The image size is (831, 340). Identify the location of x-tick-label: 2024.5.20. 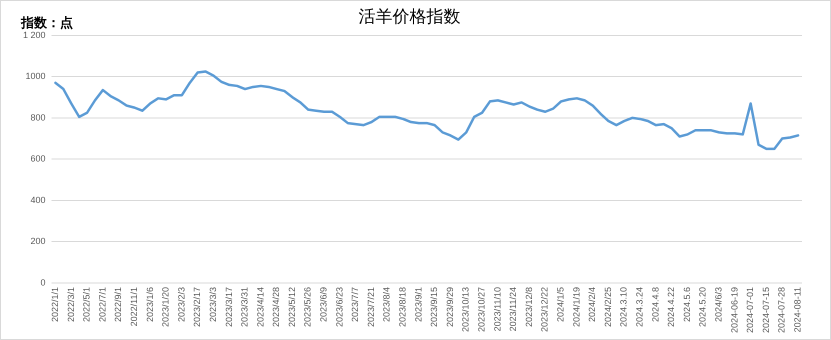
(703, 307).